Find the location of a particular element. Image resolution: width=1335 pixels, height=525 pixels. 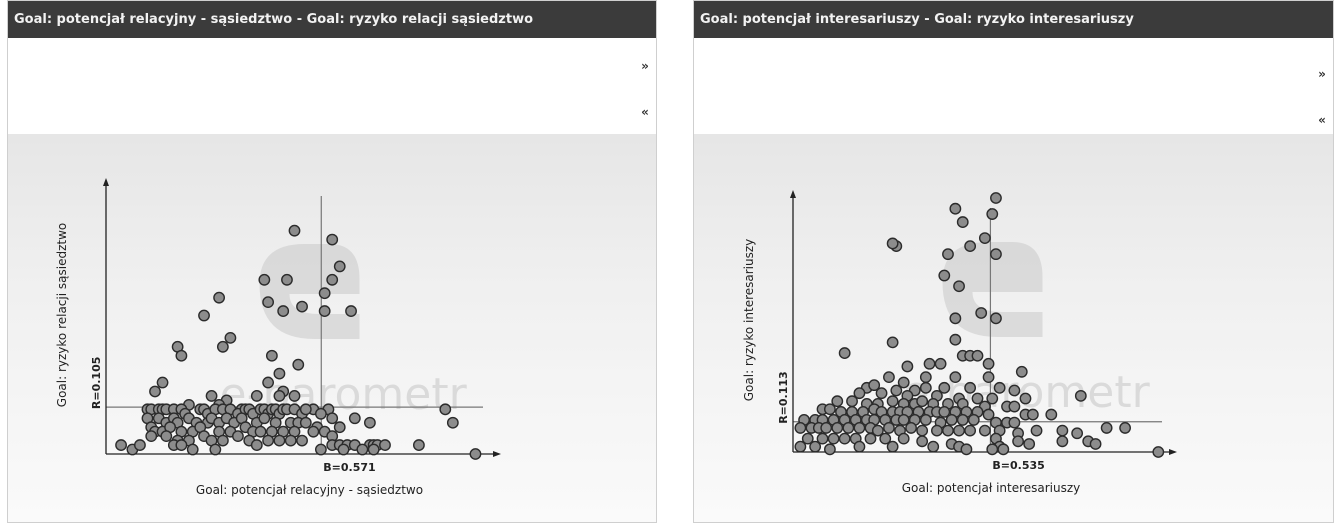

y-axis-title: Goal: ryzyko relacji sąsiedztwo is located at coordinates (62, 315).